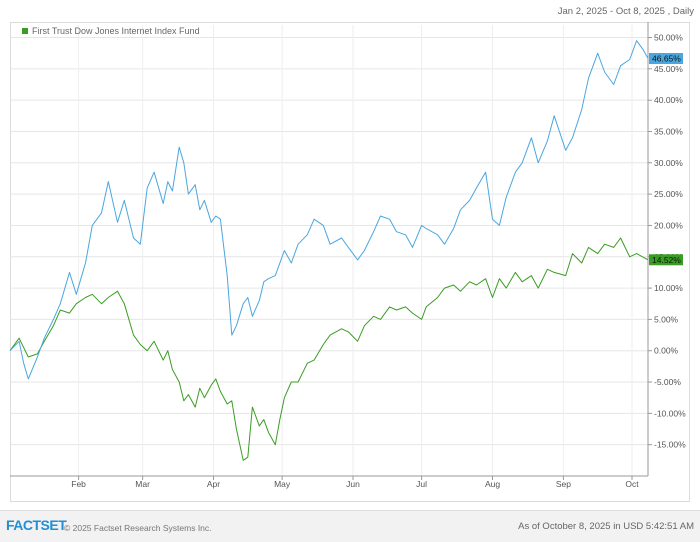 The width and height of the screenshot is (700, 542). Describe the element at coordinates (668, 38) in the screenshot. I see `y-tick-label: 50.00%` at that location.